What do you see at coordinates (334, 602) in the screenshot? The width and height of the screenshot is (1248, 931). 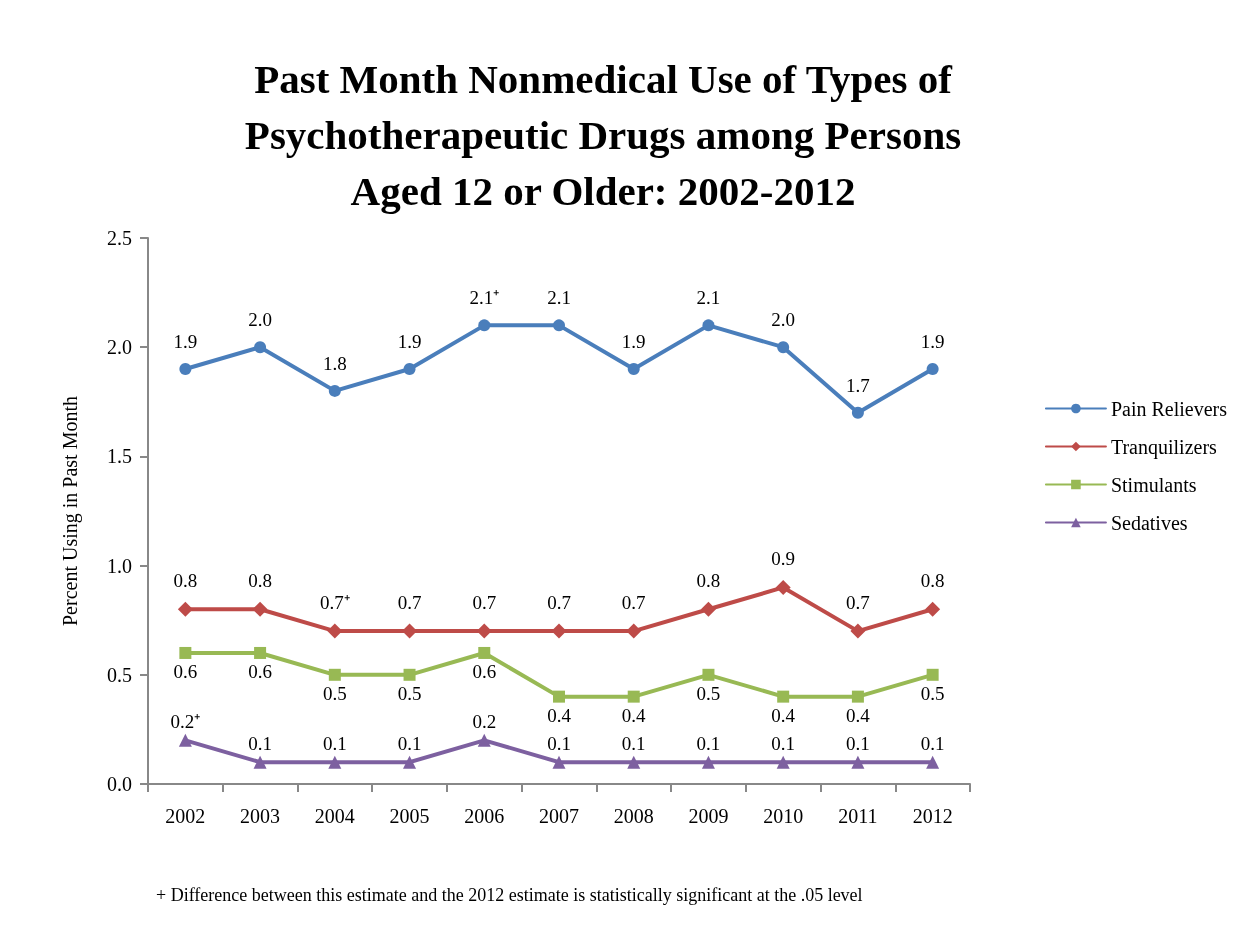 I see `data-label: 0.7⁺` at bounding box center [334, 602].